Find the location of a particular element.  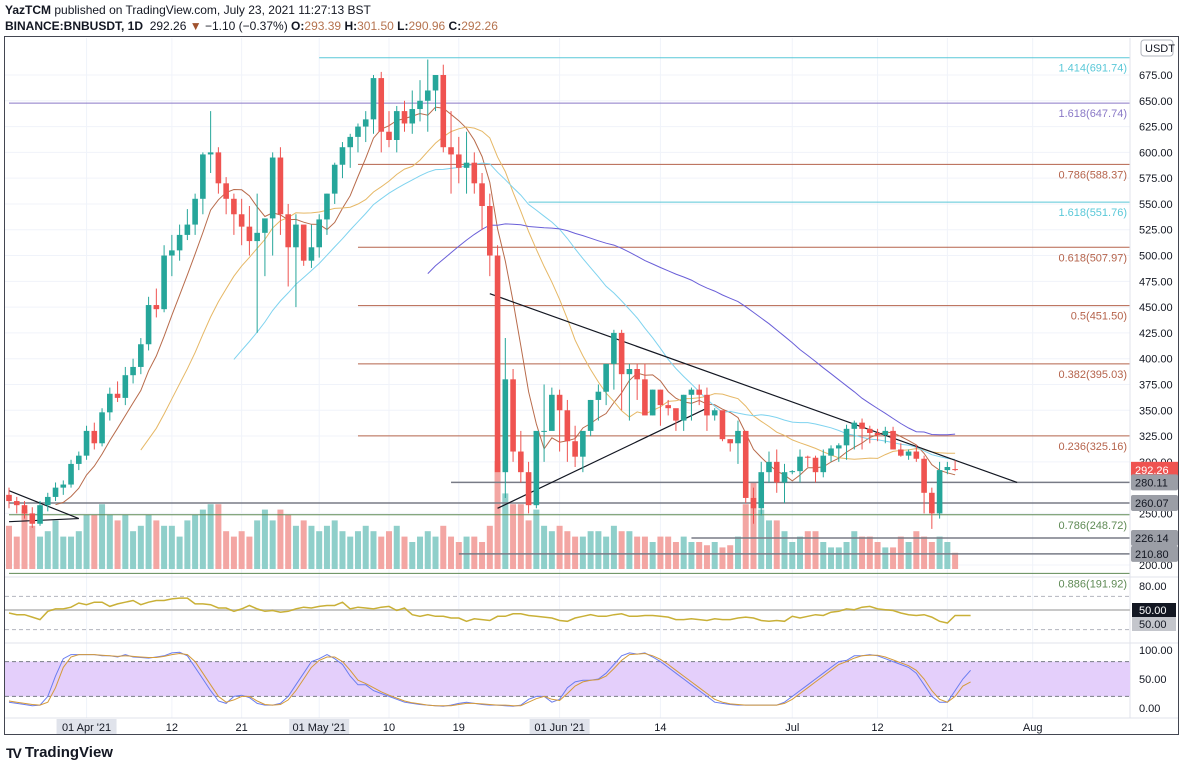

stoch-tick-label: 50.00 is located at coordinates (1153, 680).